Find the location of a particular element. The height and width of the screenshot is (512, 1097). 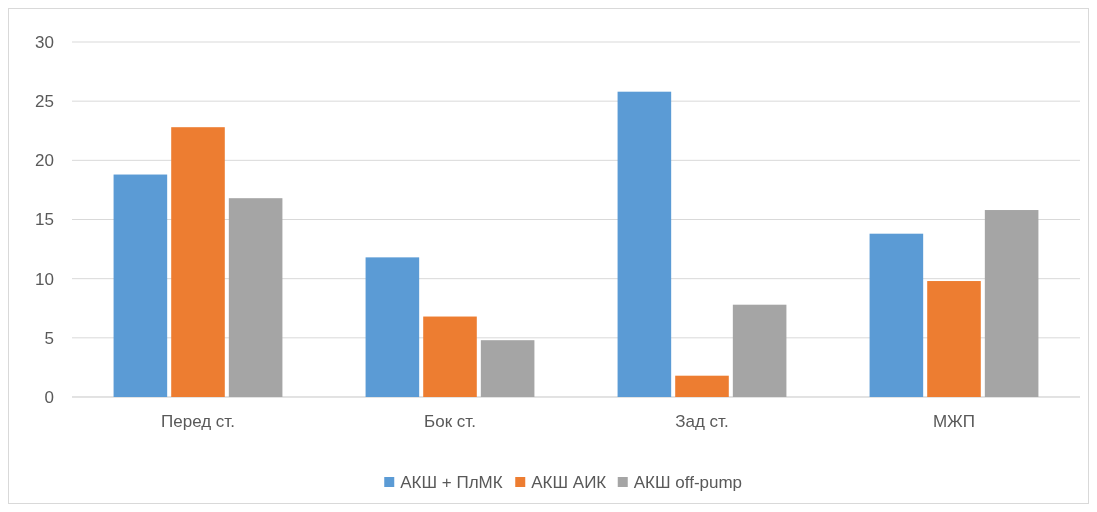

y-tick-label: 30 is located at coordinates (44, 42).